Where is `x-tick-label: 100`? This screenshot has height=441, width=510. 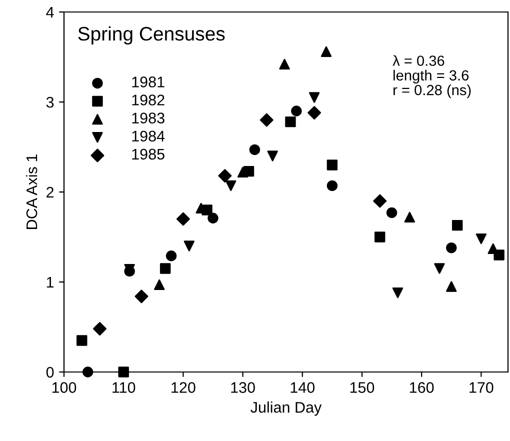
x-tick-label: 100 is located at coordinates (64, 387).